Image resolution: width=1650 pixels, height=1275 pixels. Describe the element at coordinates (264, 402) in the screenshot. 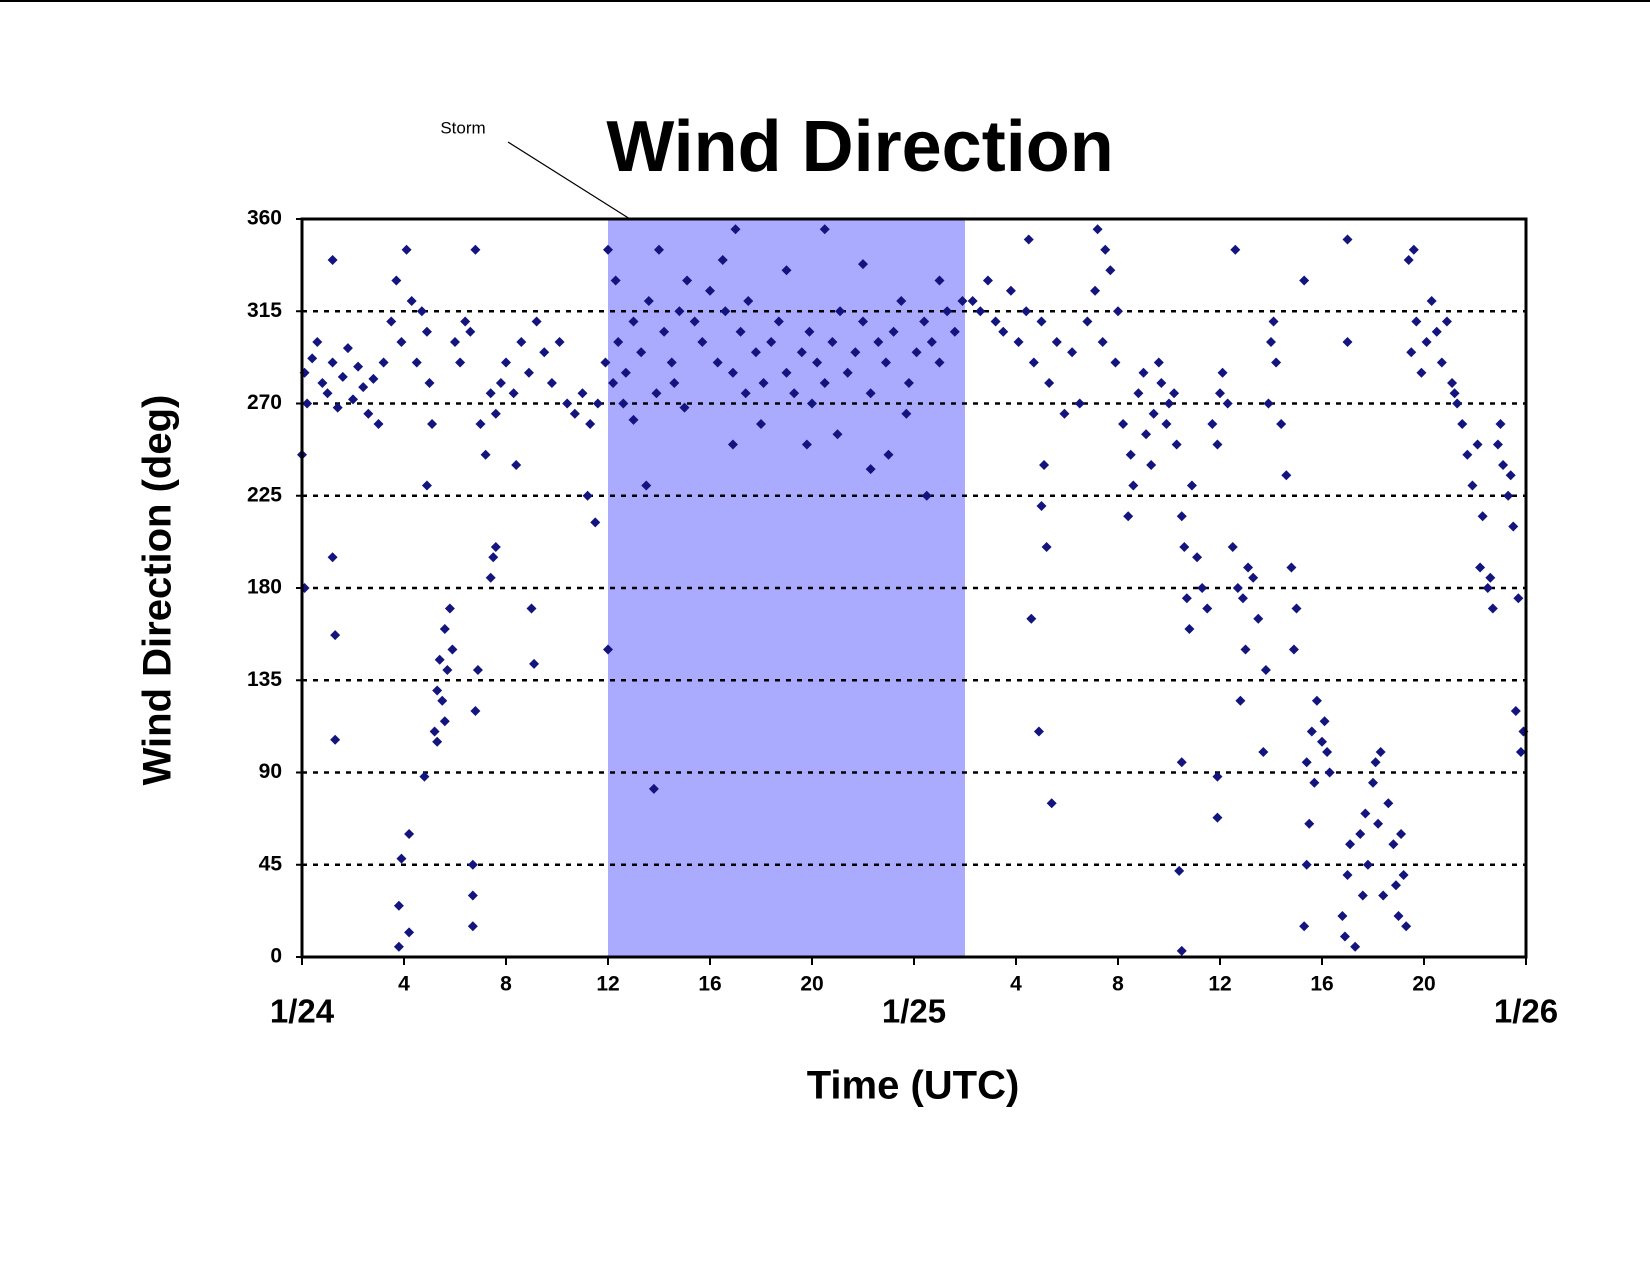

I see `y-tick-label: 270` at that location.